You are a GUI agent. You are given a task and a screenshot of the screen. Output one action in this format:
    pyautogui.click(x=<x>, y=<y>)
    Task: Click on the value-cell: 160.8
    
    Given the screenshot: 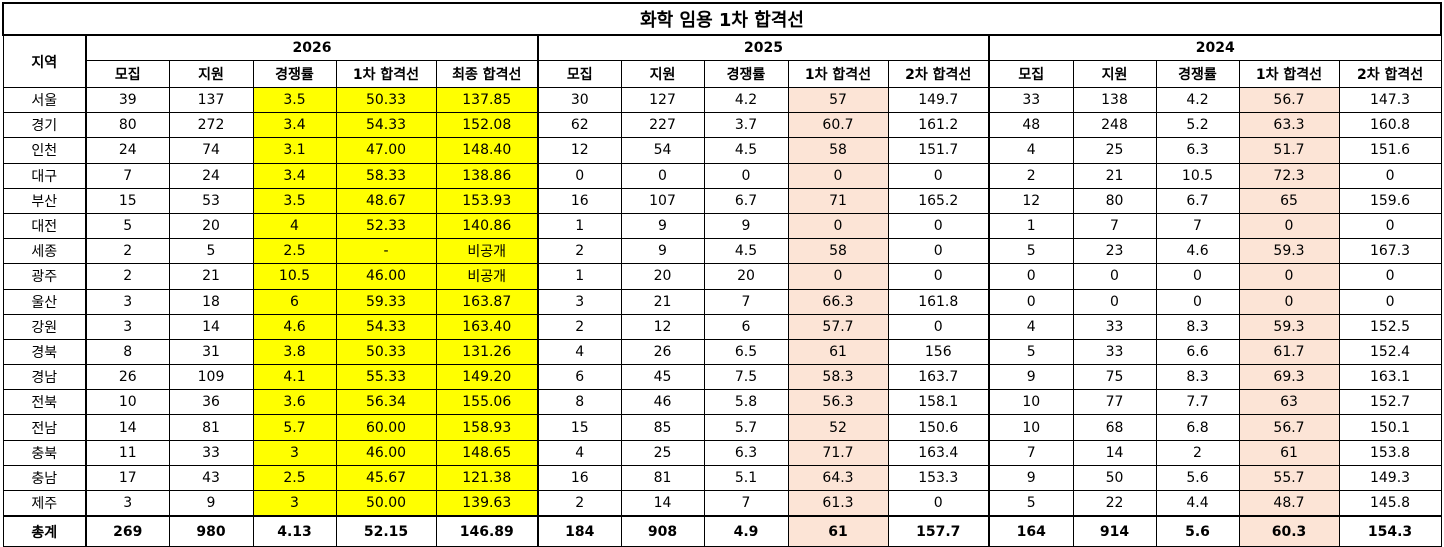 What is the action you would take?
    pyautogui.click(x=1390, y=125)
    